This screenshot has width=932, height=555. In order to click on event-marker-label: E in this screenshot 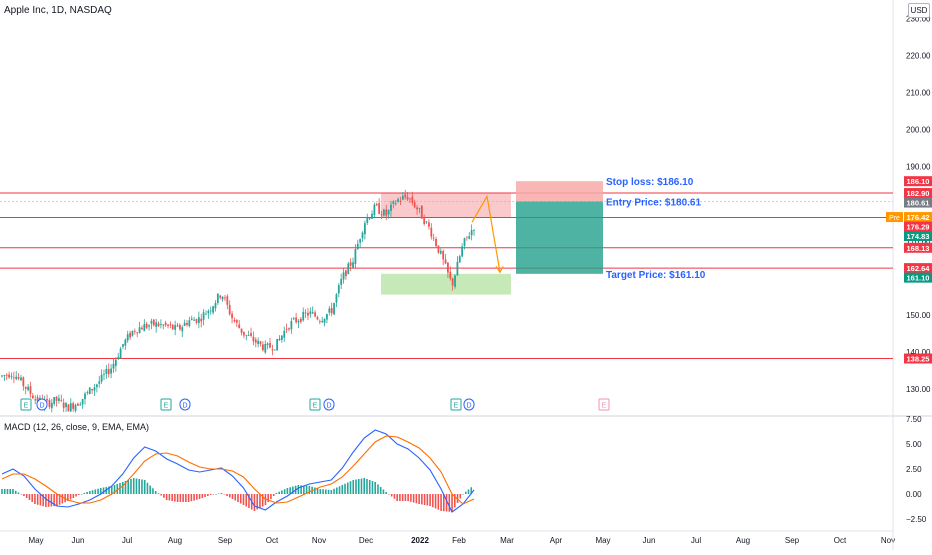, I will do `click(315, 406)`.